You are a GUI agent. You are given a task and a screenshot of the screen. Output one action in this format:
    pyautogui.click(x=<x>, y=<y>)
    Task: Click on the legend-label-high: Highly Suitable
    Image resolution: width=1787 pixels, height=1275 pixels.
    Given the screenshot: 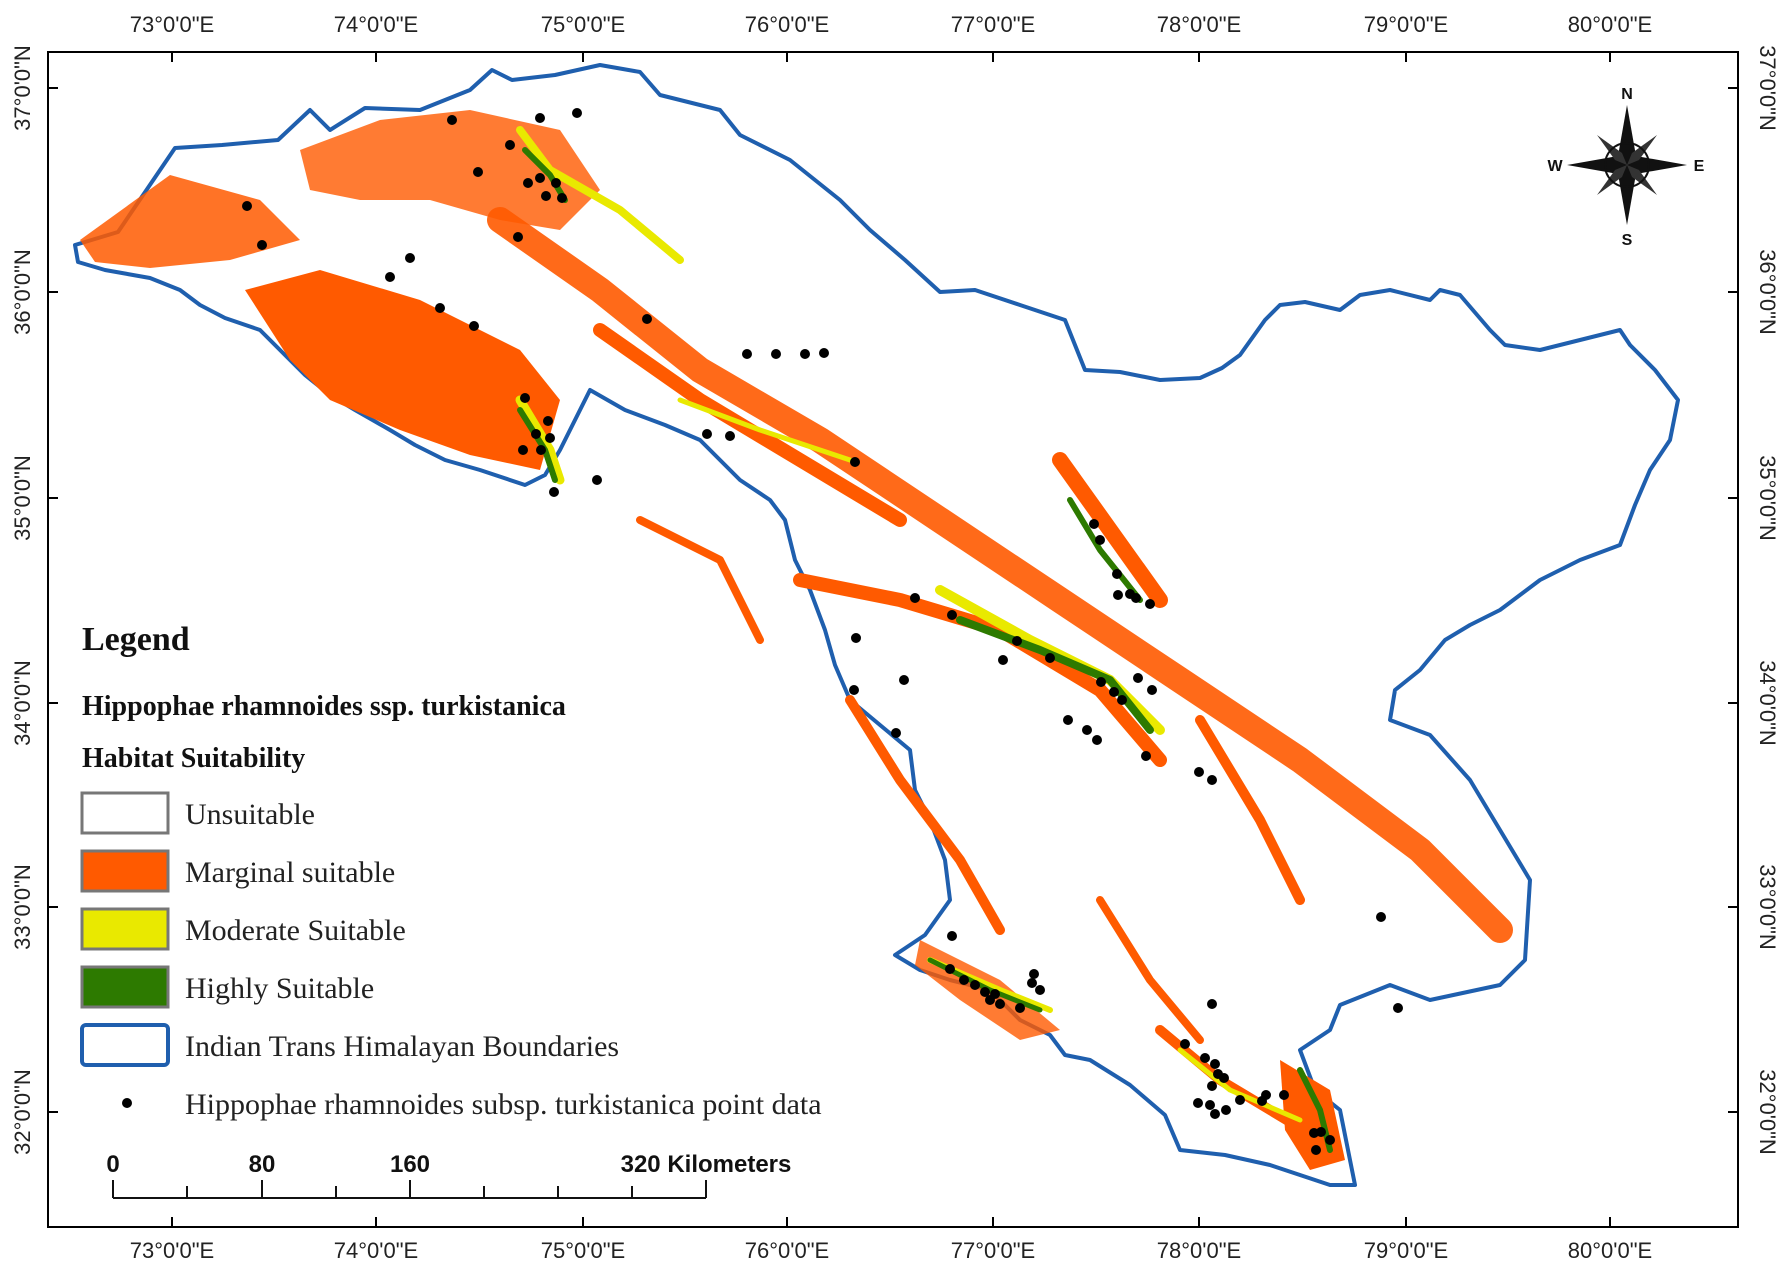 What is the action you would take?
    pyautogui.click(x=279, y=988)
    